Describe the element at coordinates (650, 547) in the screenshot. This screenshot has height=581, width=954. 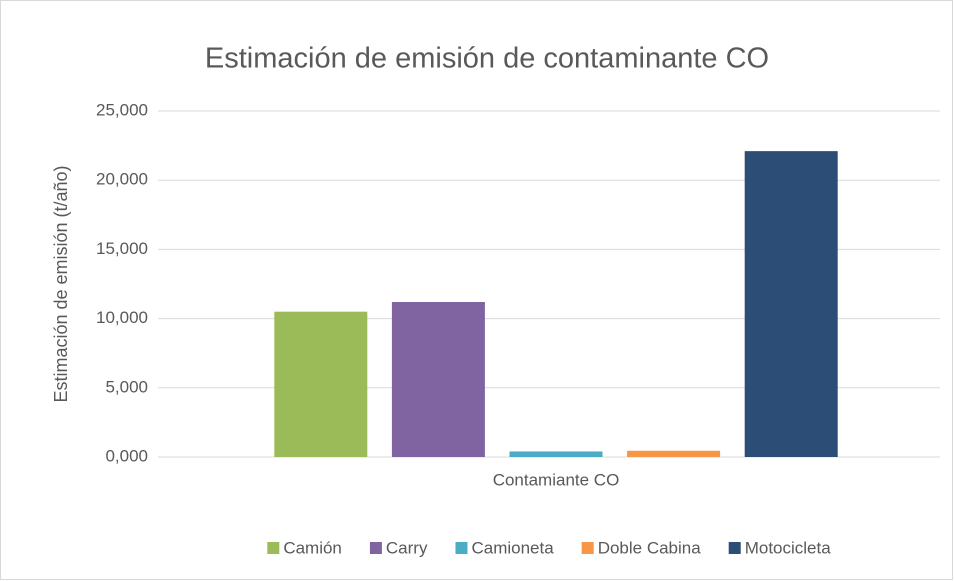
I see `legend-label: Doble Cabina` at that location.